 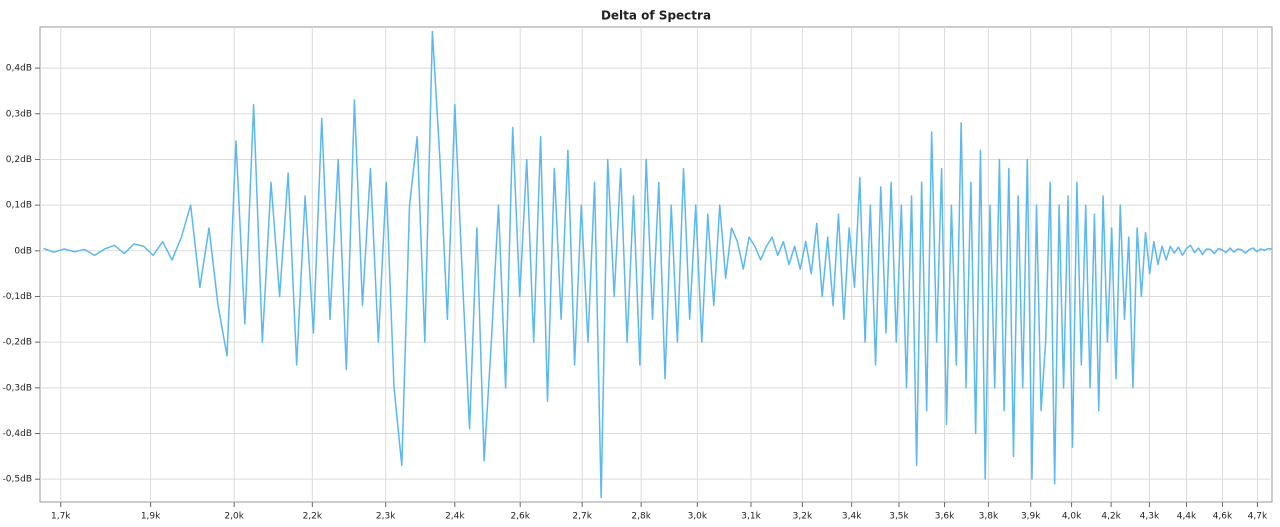 What do you see at coordinates (17, 388) in the screenshot?
I see `y-tick-label: -0,3dB` at bounding box center [17, 388].